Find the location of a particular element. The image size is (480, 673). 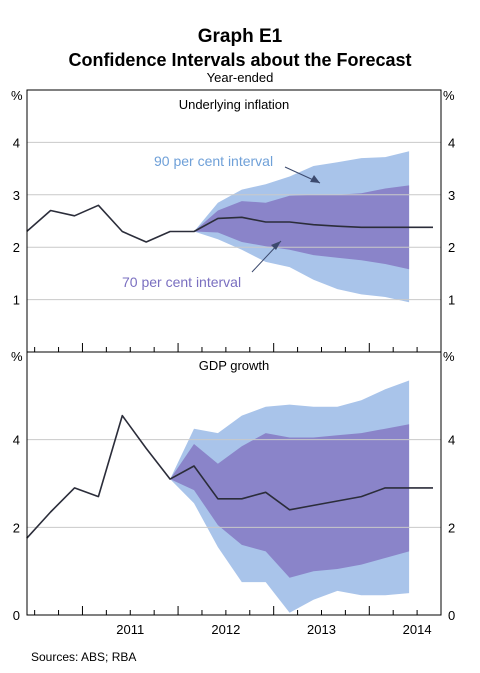

x-tick-label: 2013 is located at coordinates (321, 629).